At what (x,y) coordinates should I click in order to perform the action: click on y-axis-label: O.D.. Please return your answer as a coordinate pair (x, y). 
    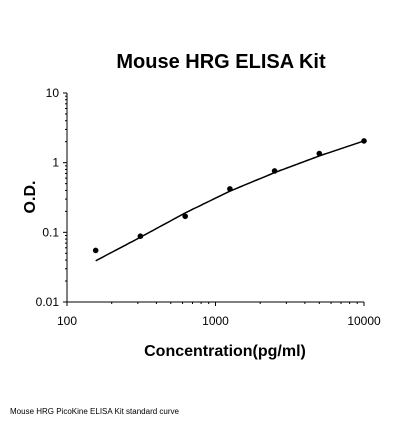
    Looking at the image, I should click on (30, 197).